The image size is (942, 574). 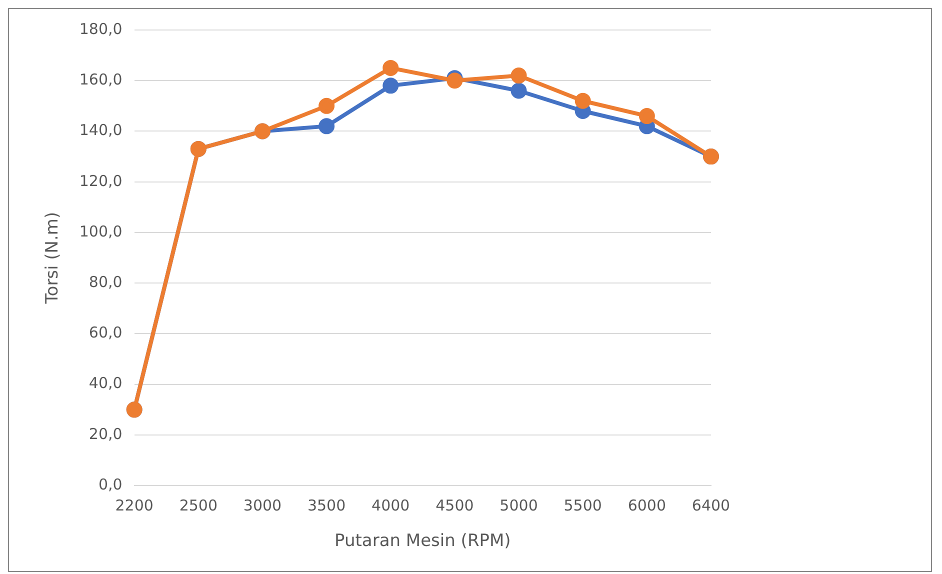 What do you see at coordinates (262, 505) in the screenshot?
I see `x-tick-label: 3000` at bounding box center [262, 505].